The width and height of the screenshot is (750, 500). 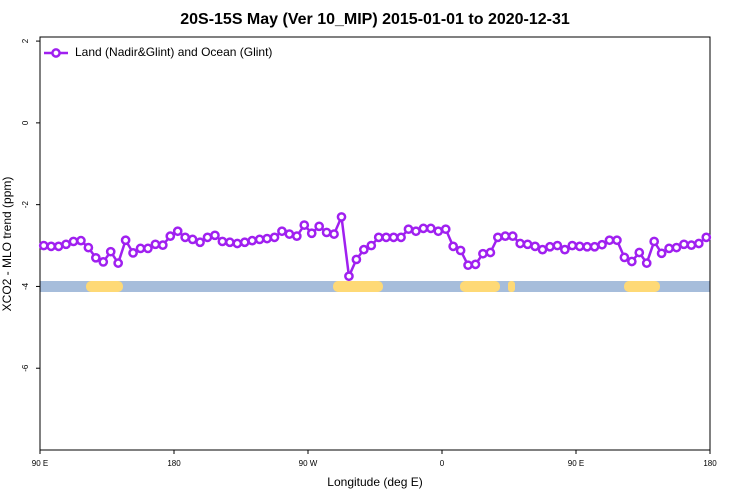 I want to click on y-tick-label: -6, so click(x=25, y=368).